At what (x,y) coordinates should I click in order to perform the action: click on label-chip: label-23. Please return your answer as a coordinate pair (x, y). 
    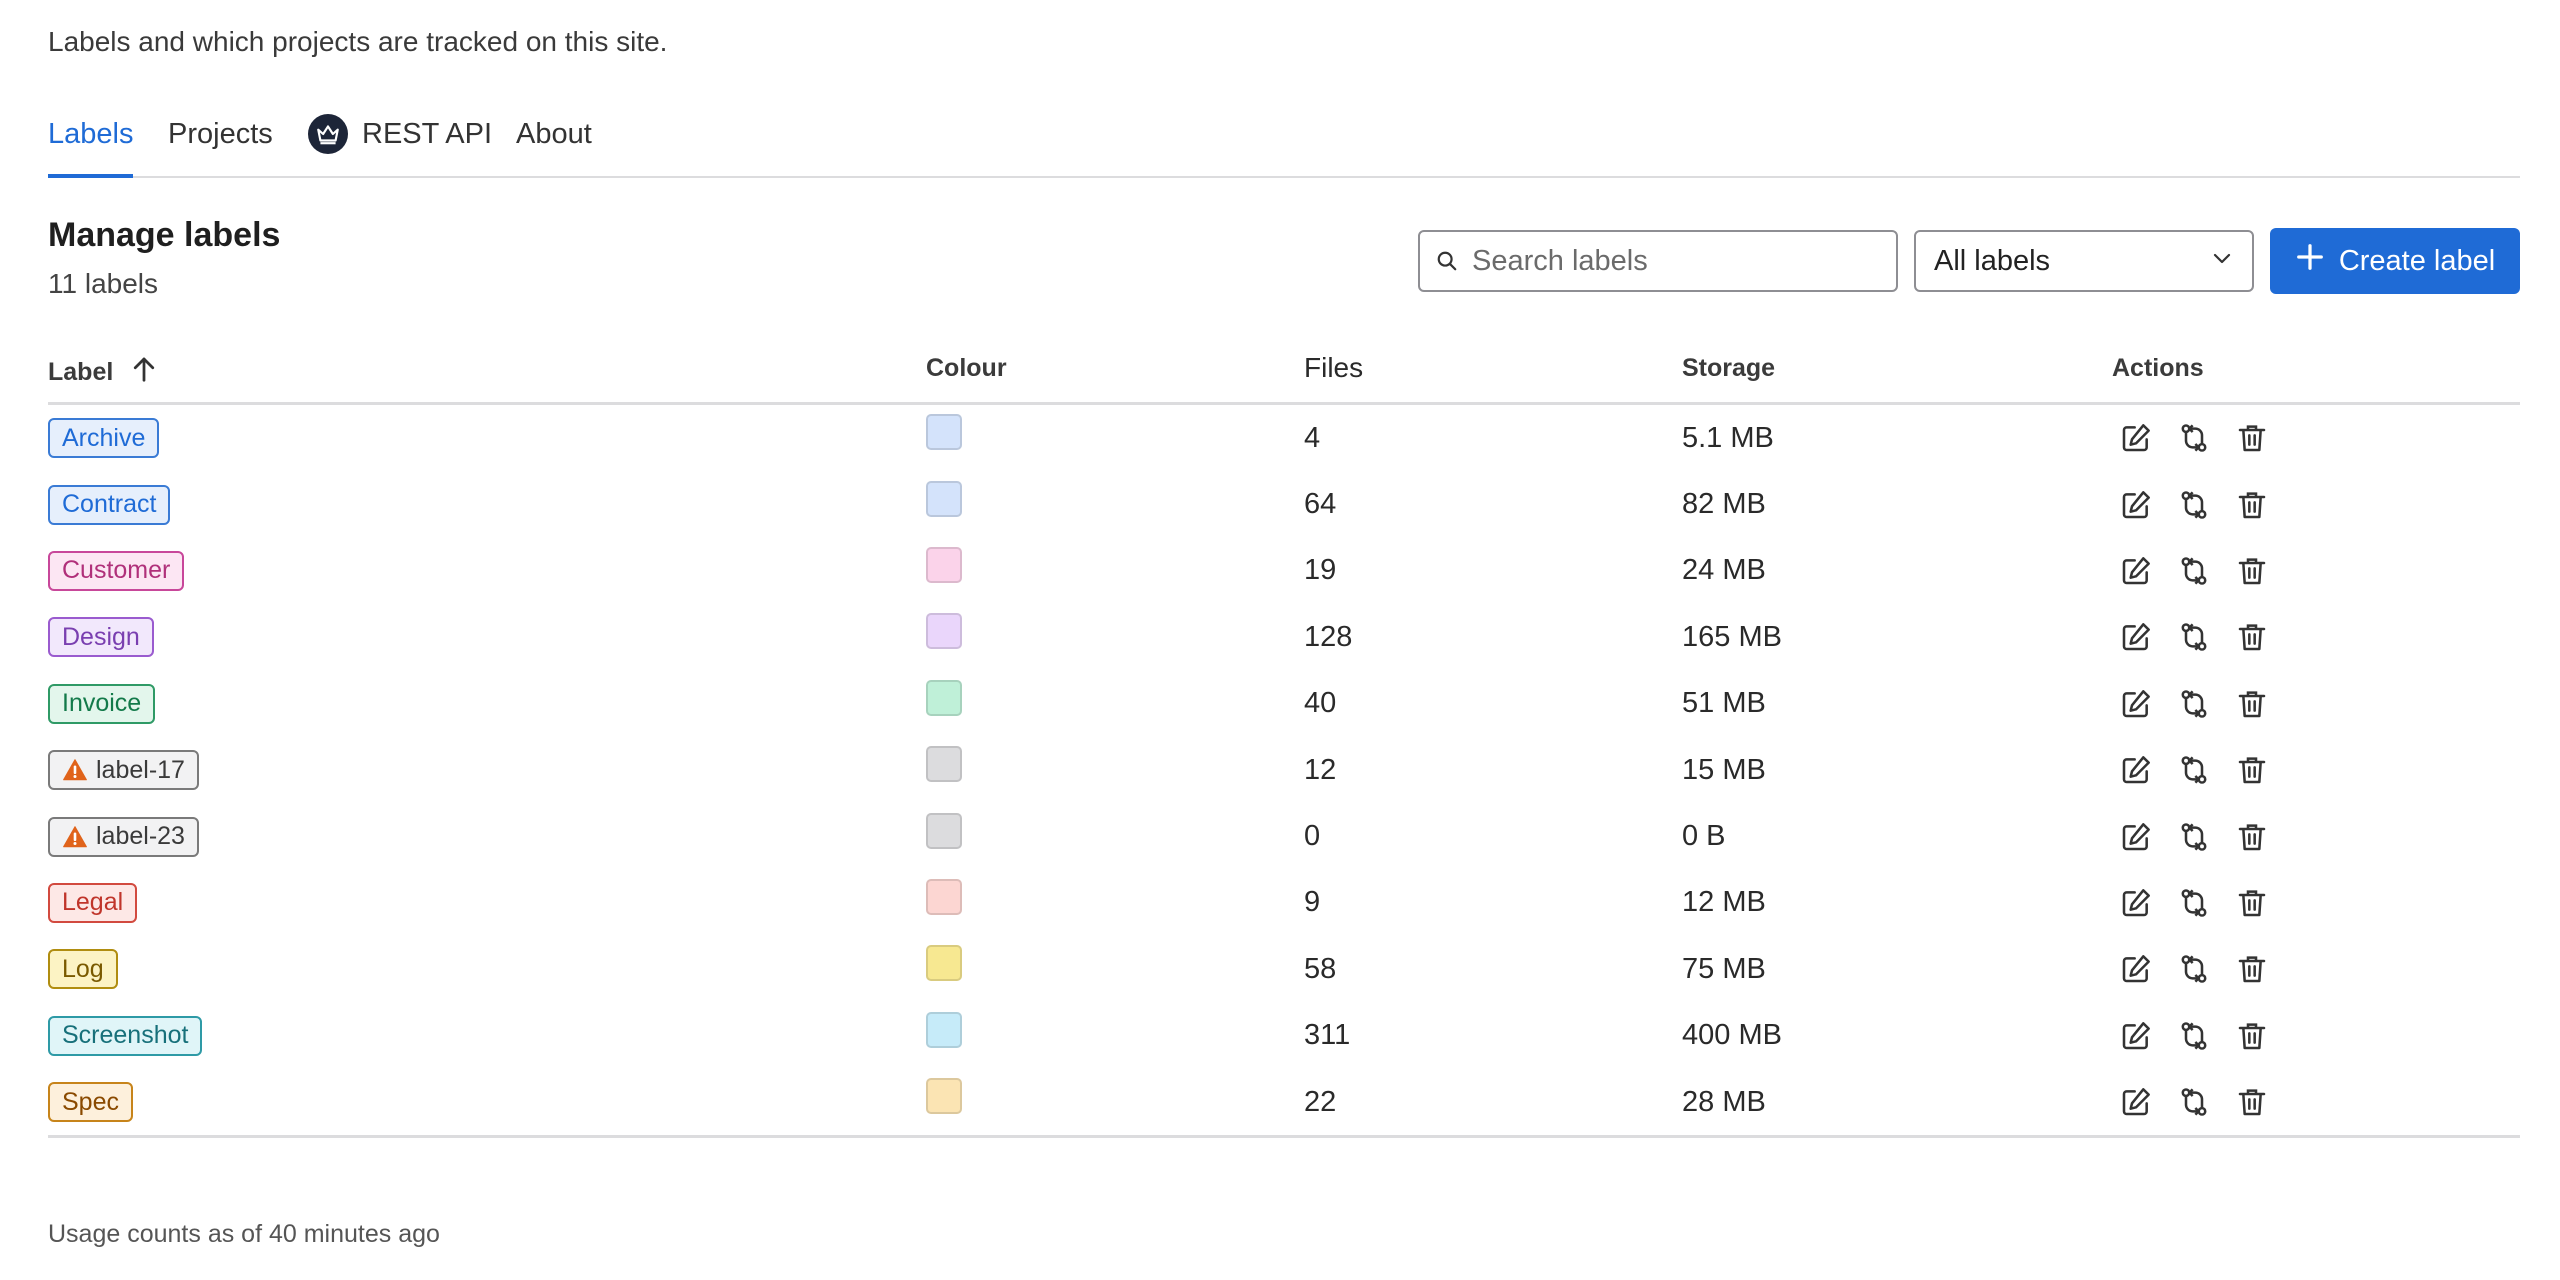
    Looking at the image, I should click on (123, 836).